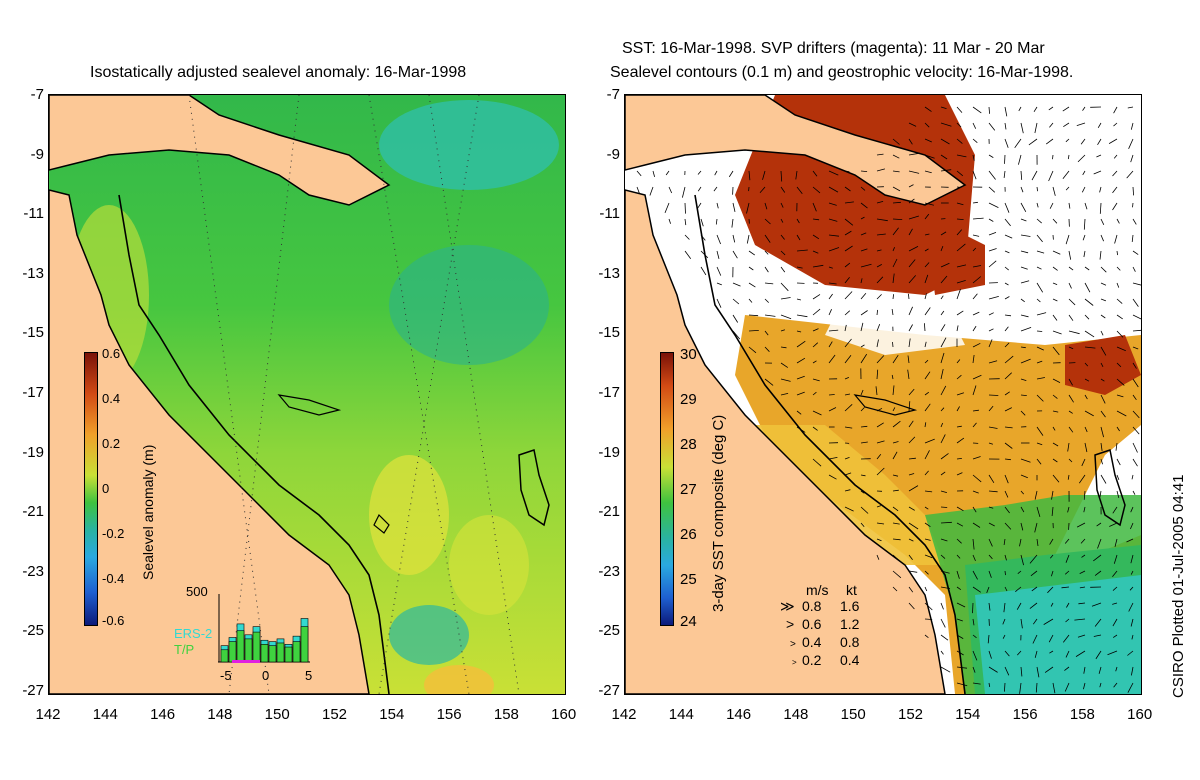 This screenshot has height=780, width=1200. What do you see at coordinates (48, 714) in the screenshot?
I see `x-tick-label: 142` at bounding box center [48, 714].